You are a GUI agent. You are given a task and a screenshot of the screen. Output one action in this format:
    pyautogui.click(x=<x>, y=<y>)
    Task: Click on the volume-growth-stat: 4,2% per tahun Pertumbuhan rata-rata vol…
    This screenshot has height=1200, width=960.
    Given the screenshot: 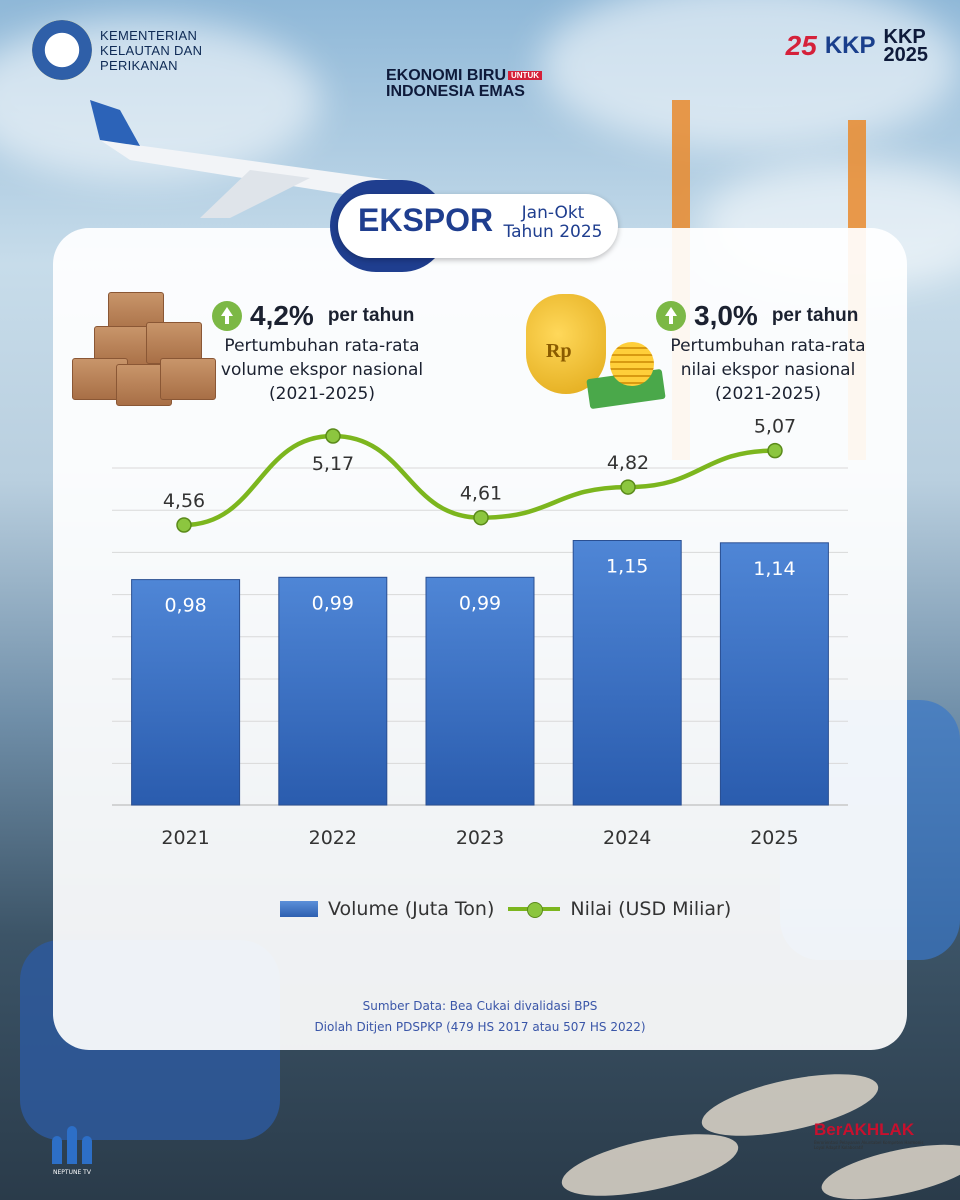 What is the action you would take?
    pyautogui.click(x=322, y=353)
    